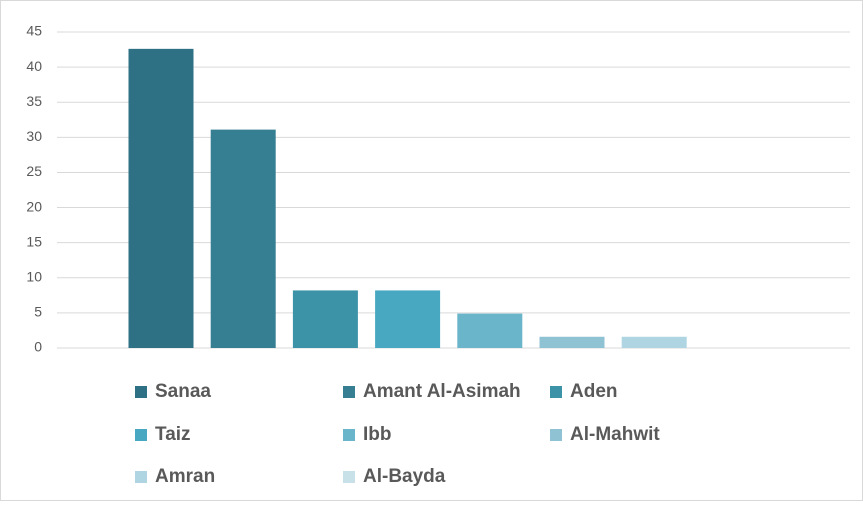  I want to click on y-tick-label: 25, so click(34, 171).